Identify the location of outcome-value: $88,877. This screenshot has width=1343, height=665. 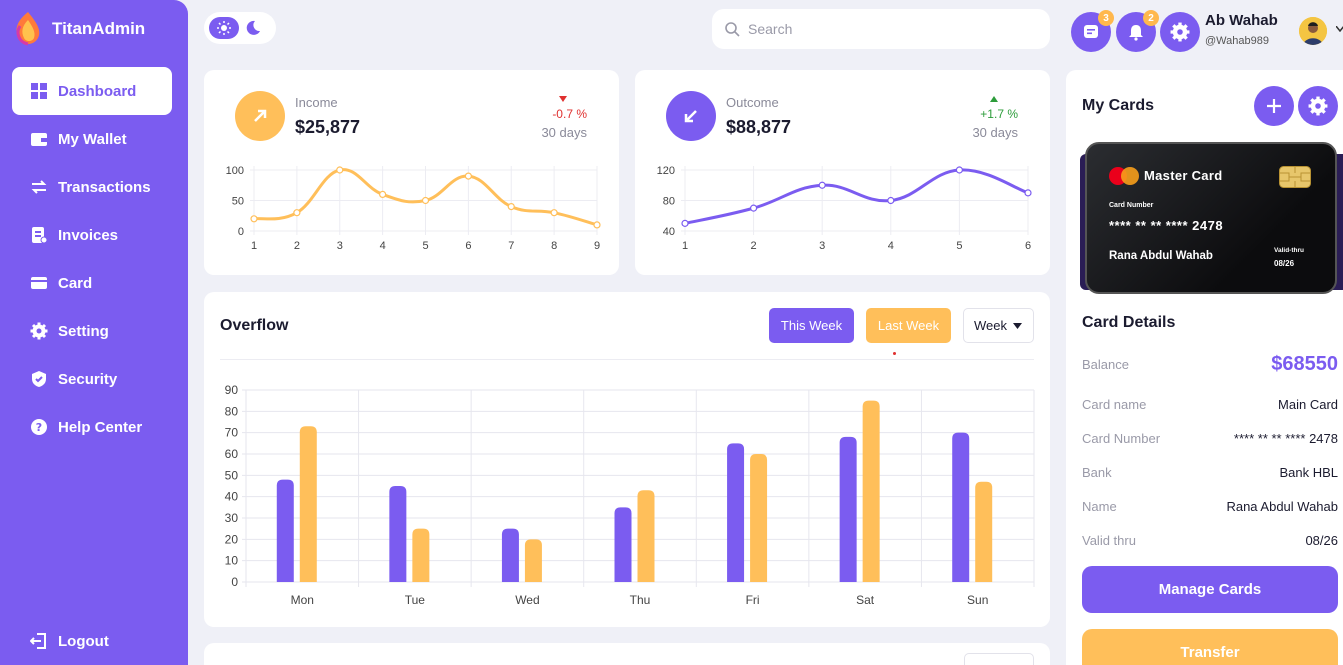
(759, 127).